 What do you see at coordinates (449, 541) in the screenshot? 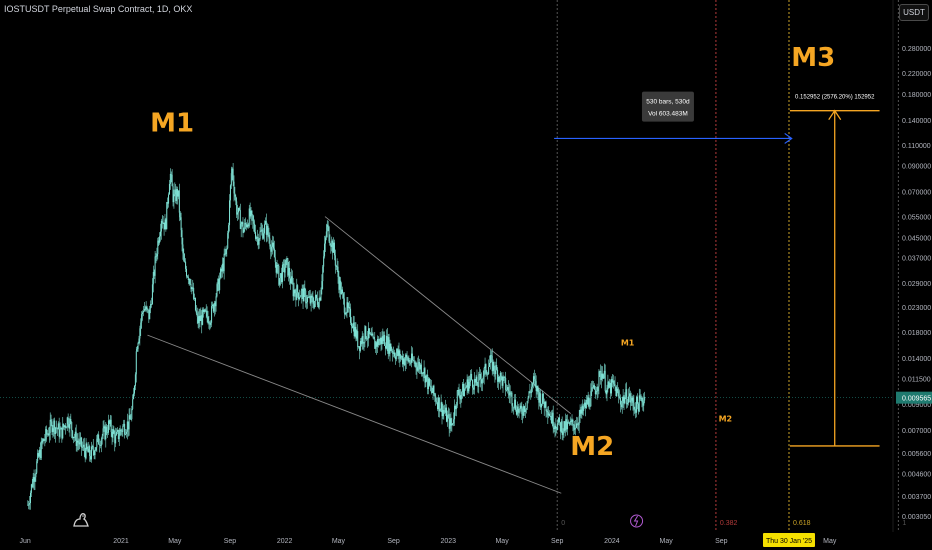
I see `time-tick-label: 2023` at bounding box center [449, 541].